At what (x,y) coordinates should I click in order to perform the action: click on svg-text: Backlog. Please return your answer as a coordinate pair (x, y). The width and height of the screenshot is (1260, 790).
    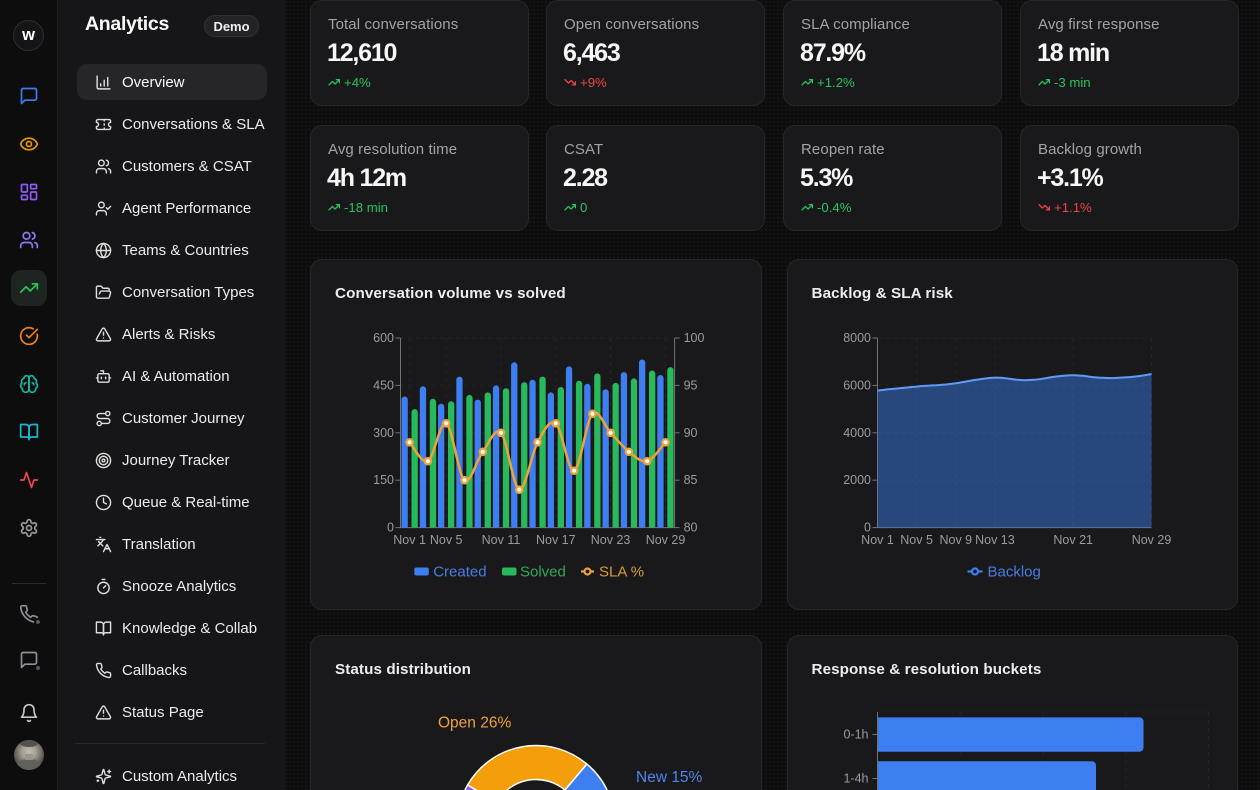
    Looking at the image, I should click on (1013, 572).